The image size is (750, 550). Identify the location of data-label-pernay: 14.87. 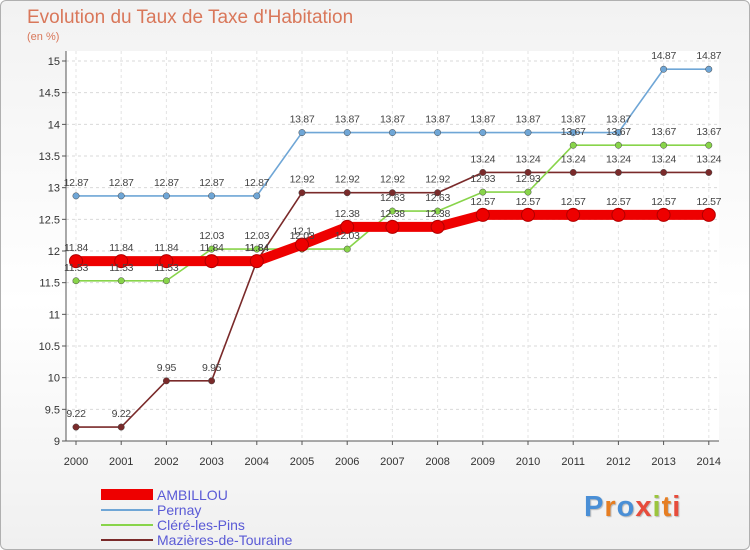
(663, 56).